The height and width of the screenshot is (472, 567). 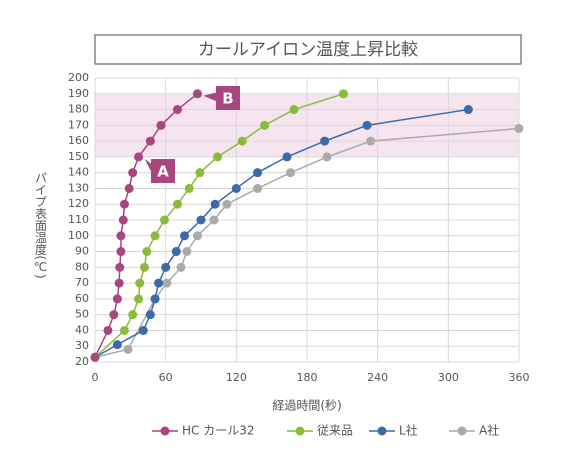 I want to click on x-axis-label: 経過時間(秒), so click(x=306, y=406).